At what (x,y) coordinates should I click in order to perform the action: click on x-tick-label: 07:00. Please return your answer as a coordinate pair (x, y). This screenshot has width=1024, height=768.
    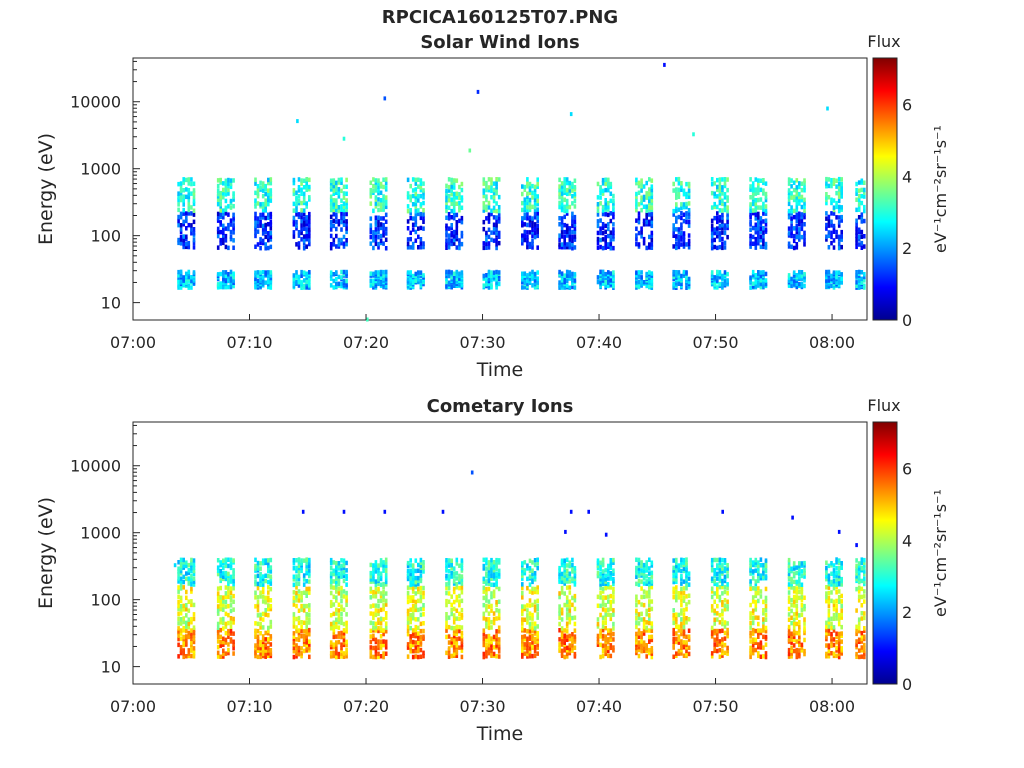
    Looking at the image, I should click on (133, 342).